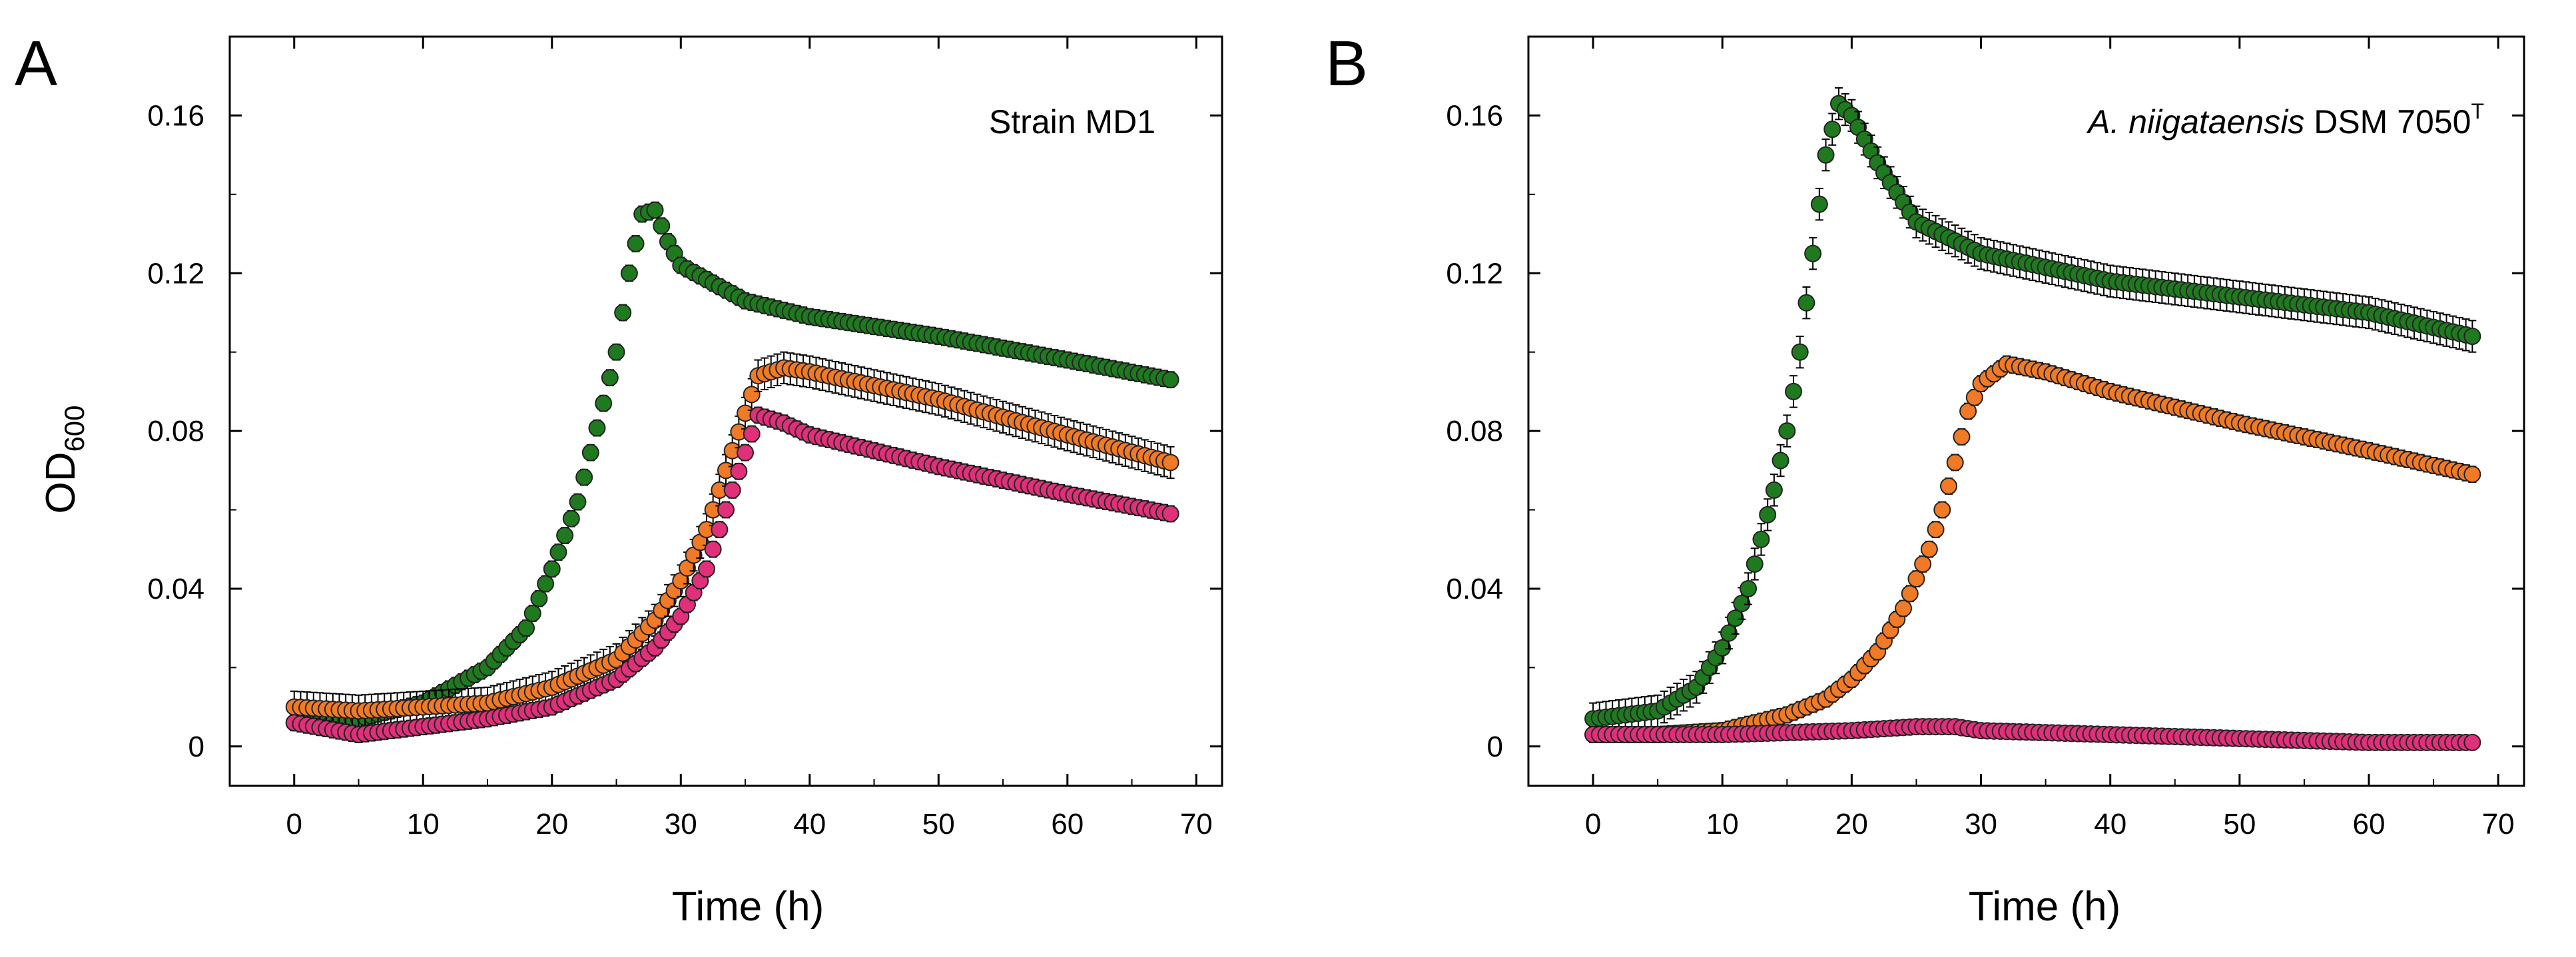  I want to click on x-tick-label: 20, so click(551, 824).